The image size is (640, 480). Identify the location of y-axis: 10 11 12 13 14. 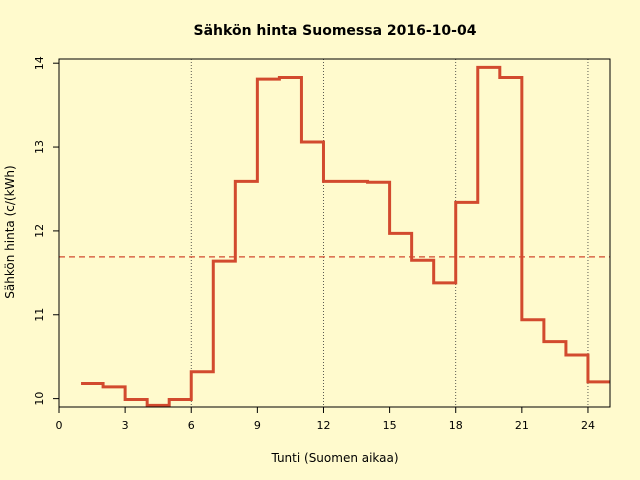
(46, 231).